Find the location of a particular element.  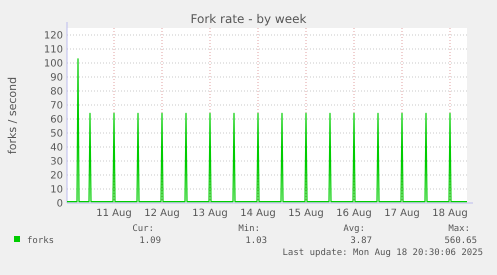

chart-title: Fork rate - by week is located at coordinates (248, 19).